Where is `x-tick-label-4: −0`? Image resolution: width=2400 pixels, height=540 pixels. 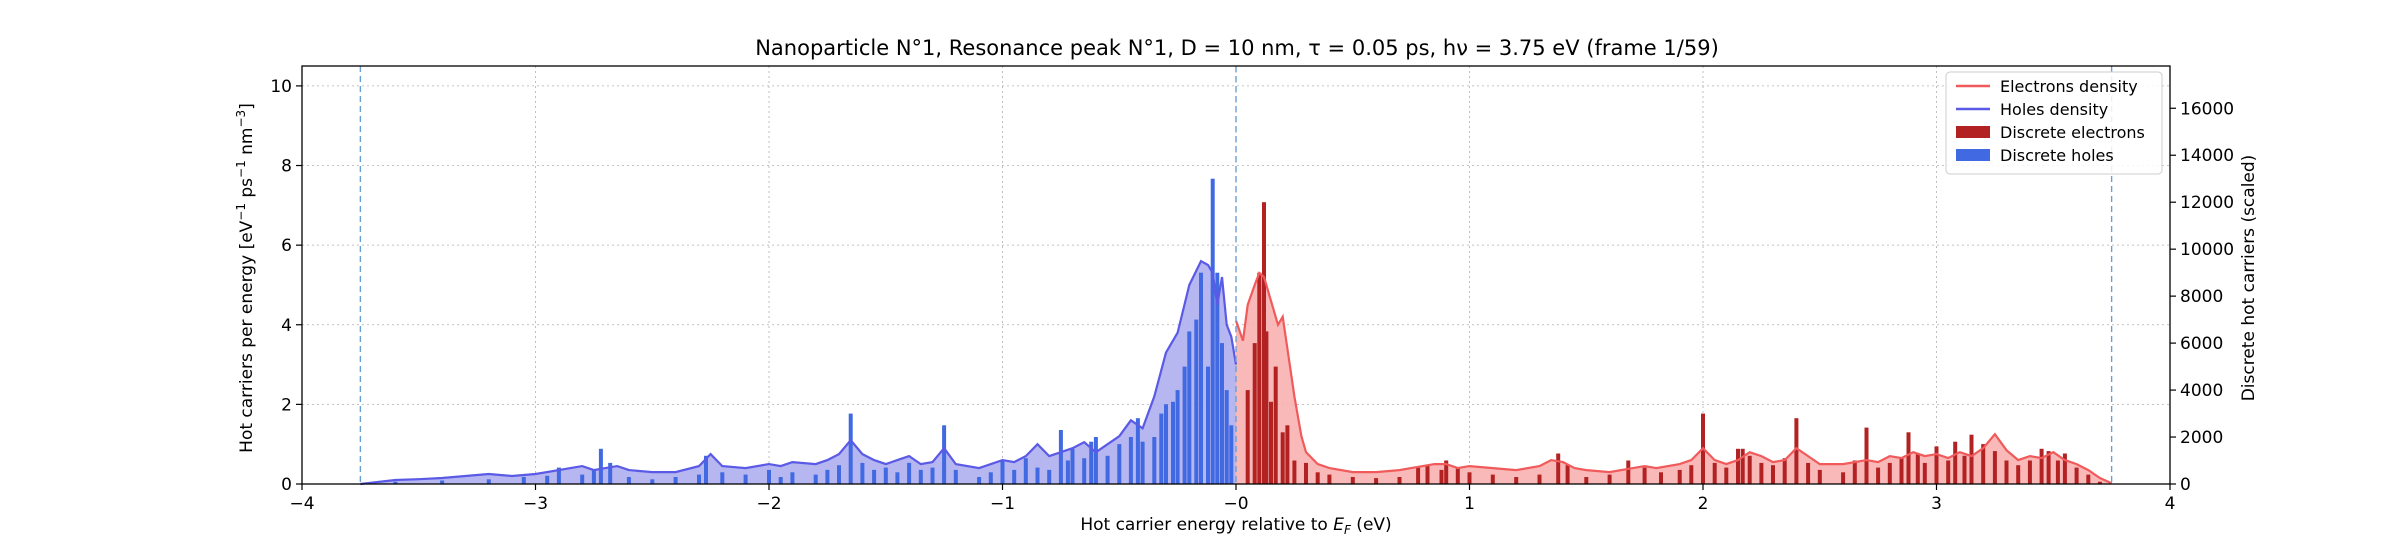 x-tick-label-4: −0 is located at coordinates (1235, 504).